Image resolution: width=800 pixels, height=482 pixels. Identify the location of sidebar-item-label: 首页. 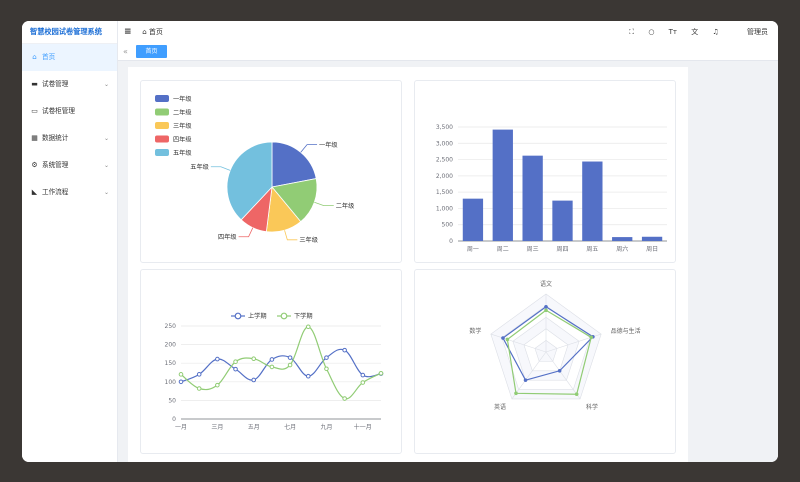
(49, 57).